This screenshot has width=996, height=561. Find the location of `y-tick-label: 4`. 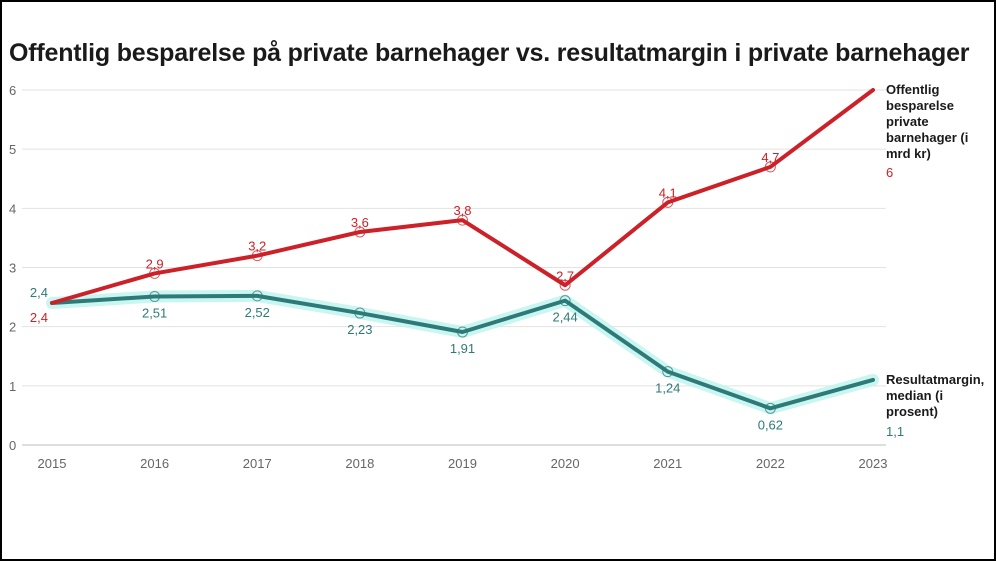

y-tick-label: 4 is located at coordinates (12, 208).